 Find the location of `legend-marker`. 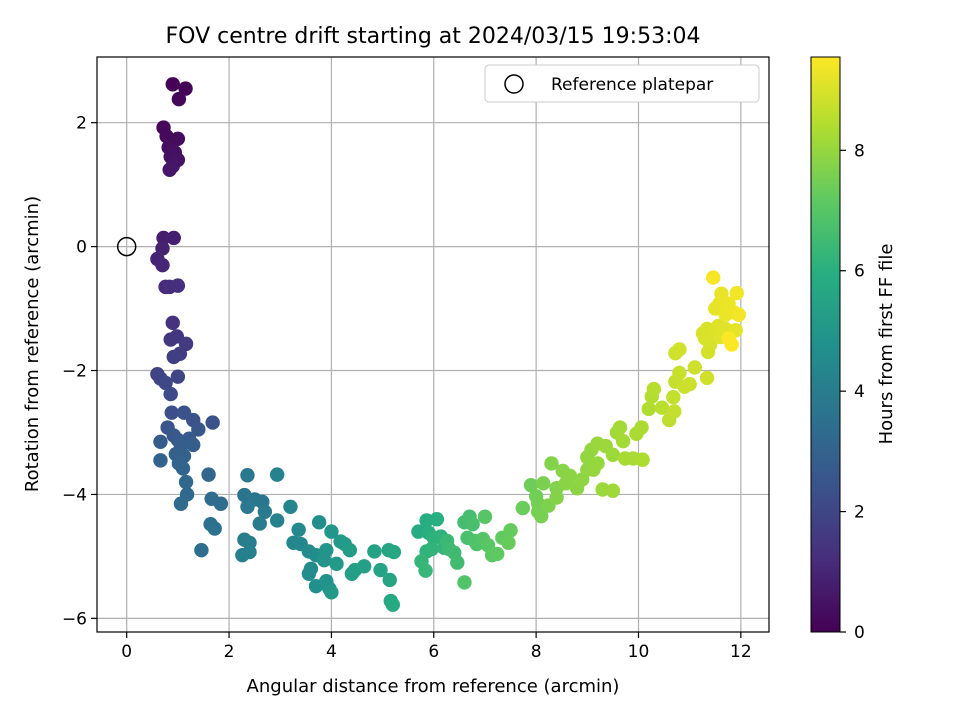

legend-marker is located at coordinates (514, 84).